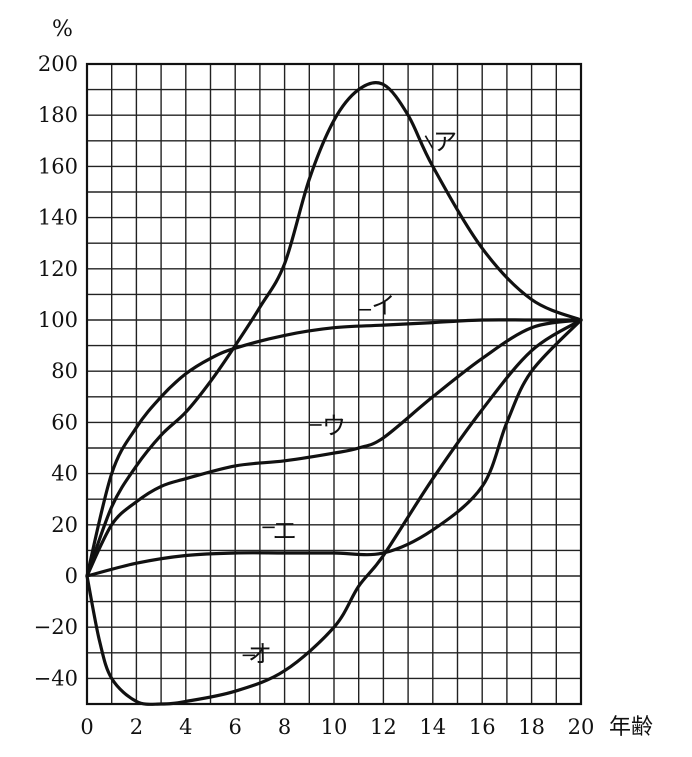 The image size is (692, 757). What do you see at coordinates (58, 64) in the screenshot?
I see `y-tick-label: 200` at bounding box center [58, 64].